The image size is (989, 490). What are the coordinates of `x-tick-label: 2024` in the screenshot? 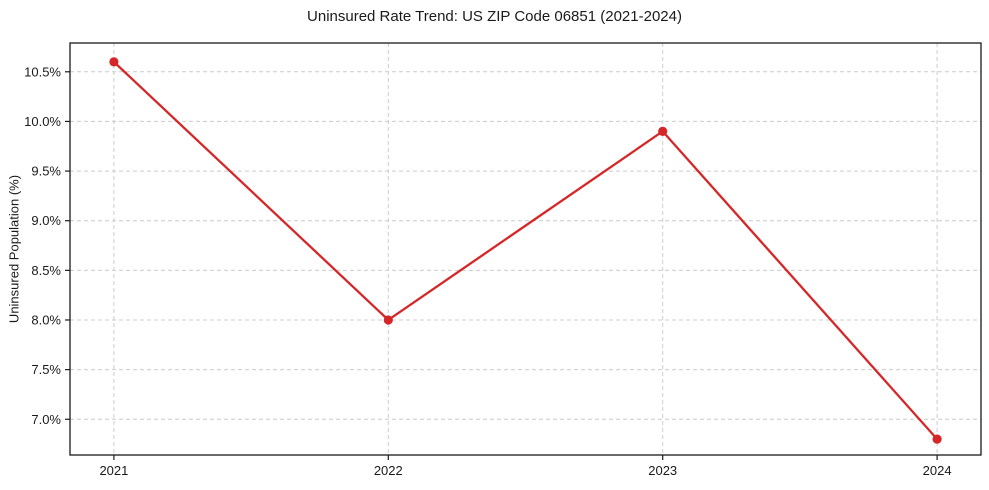 It's located at (937, 470).